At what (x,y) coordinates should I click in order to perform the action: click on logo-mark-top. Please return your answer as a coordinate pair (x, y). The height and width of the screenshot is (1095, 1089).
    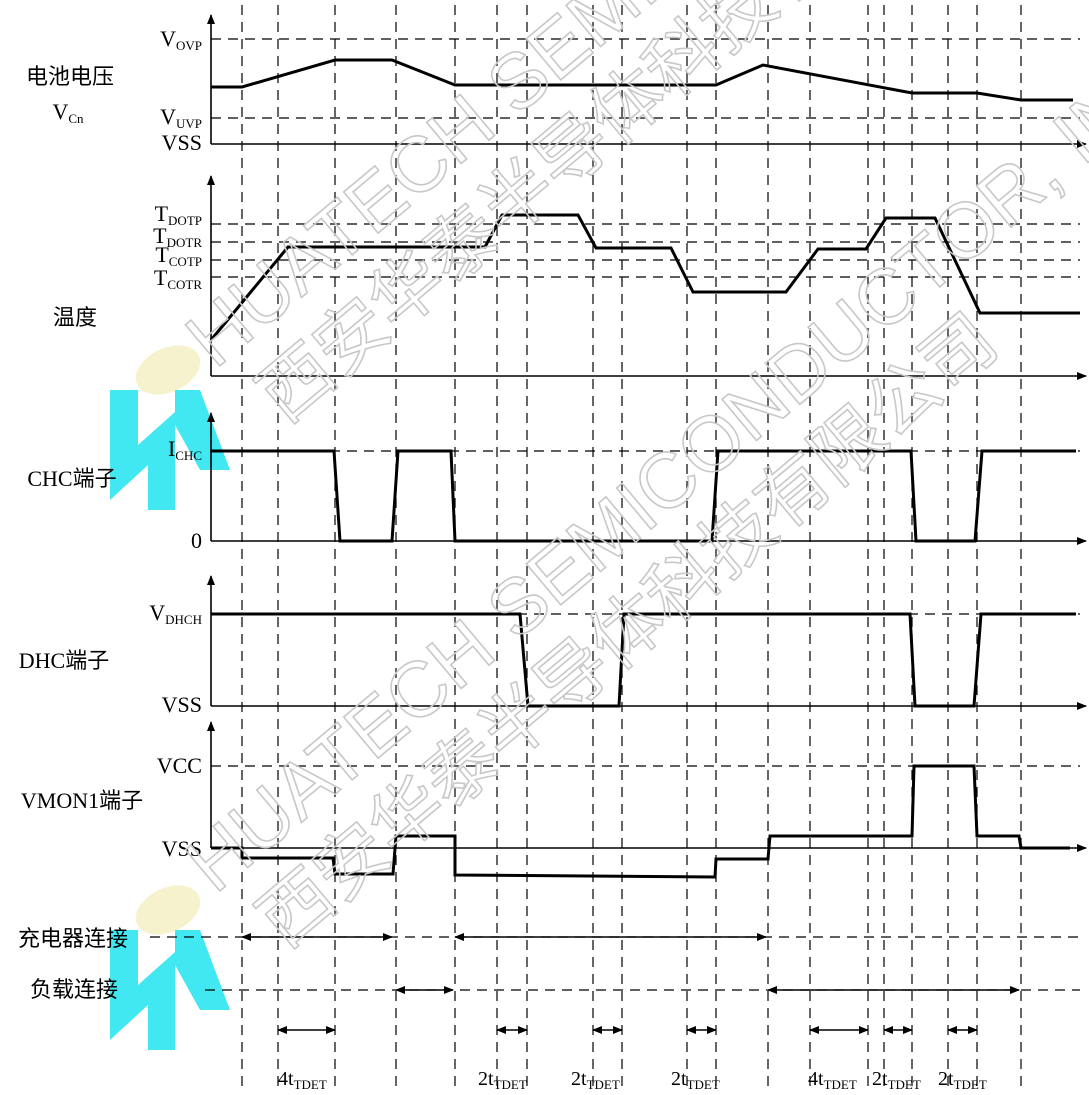
    Looking at the image, I should click on (170, 427).